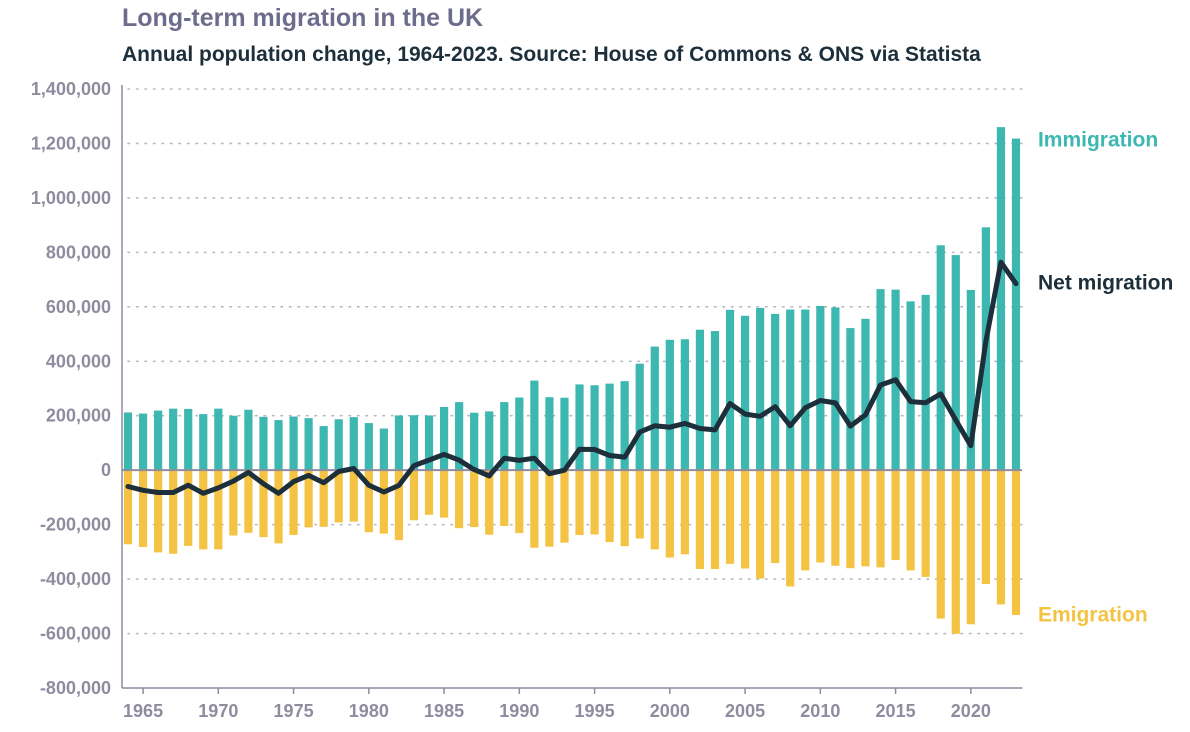  Describe the element at coordinates (78, 416) in the screenshot. I see `y-tick-label: 200,000` at that location.